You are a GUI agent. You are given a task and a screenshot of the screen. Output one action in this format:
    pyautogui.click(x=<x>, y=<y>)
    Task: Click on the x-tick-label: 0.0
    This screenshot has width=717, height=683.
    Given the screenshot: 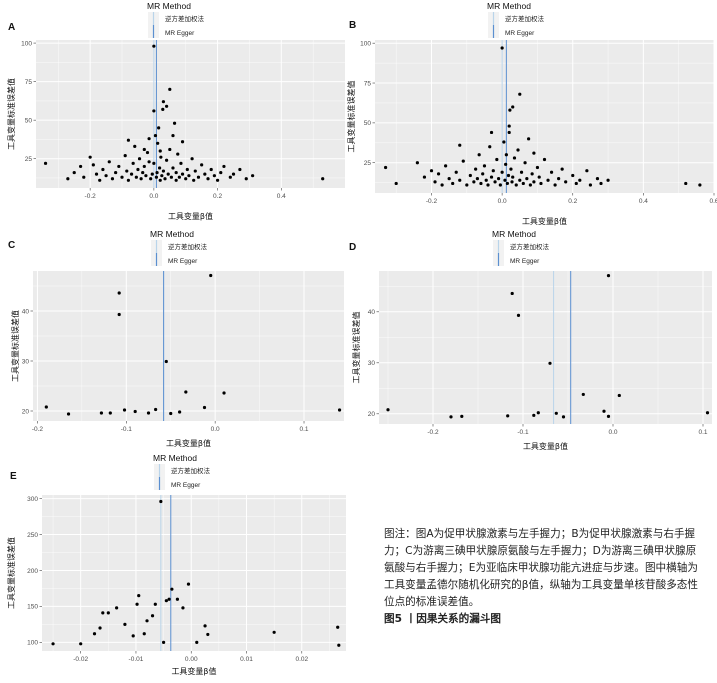 What is the action you would take?
    pyautogui.click(x=612, y=432)
    